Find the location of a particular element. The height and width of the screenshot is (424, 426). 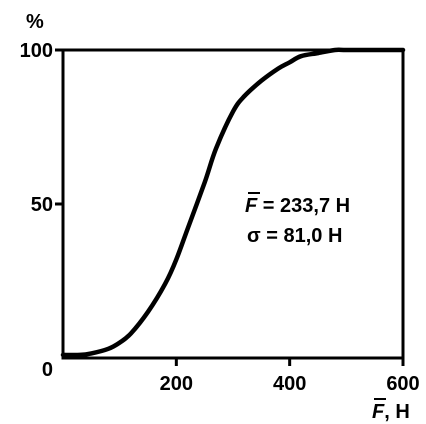

x-axis-ticks: 200 400 600 is located at coordinates (290, 376).